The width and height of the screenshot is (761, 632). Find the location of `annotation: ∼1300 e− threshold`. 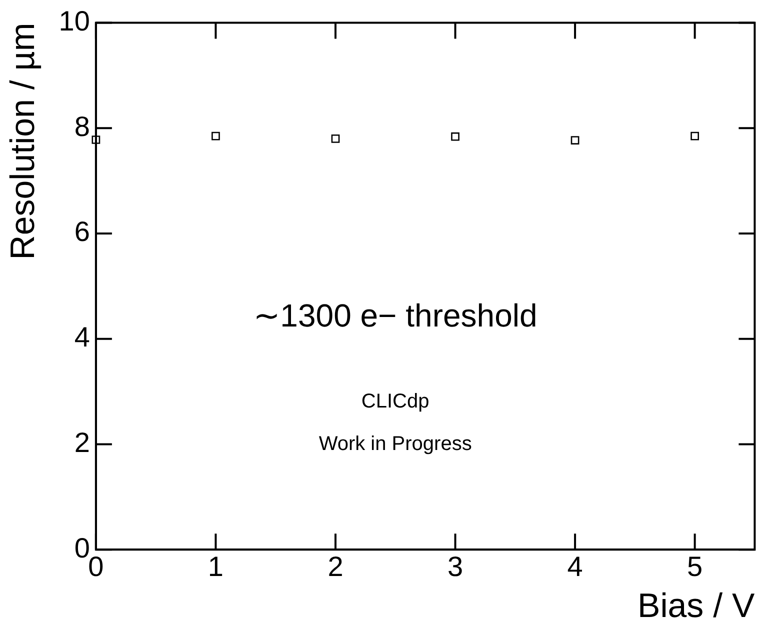

annotation: ∼1300 e− threshold is located at coordinates (395, 316).